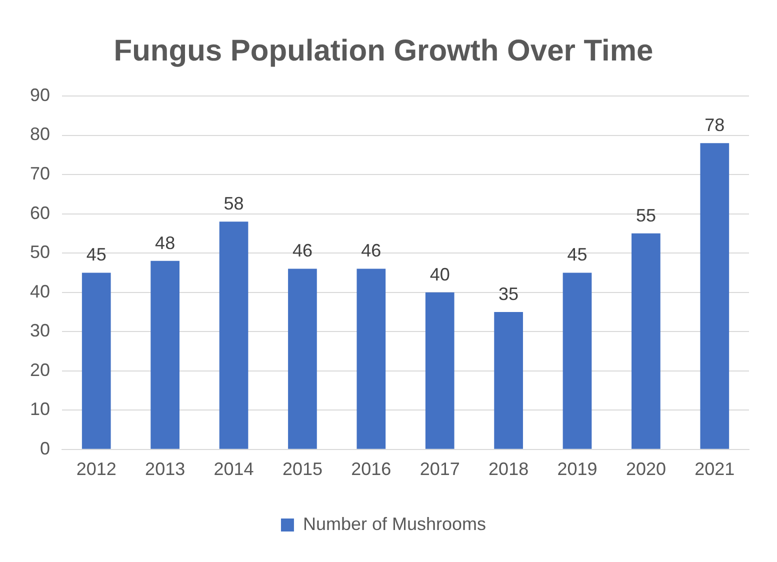  I want to click on legend-label: Number of Mushrooms, so click(394, 524).